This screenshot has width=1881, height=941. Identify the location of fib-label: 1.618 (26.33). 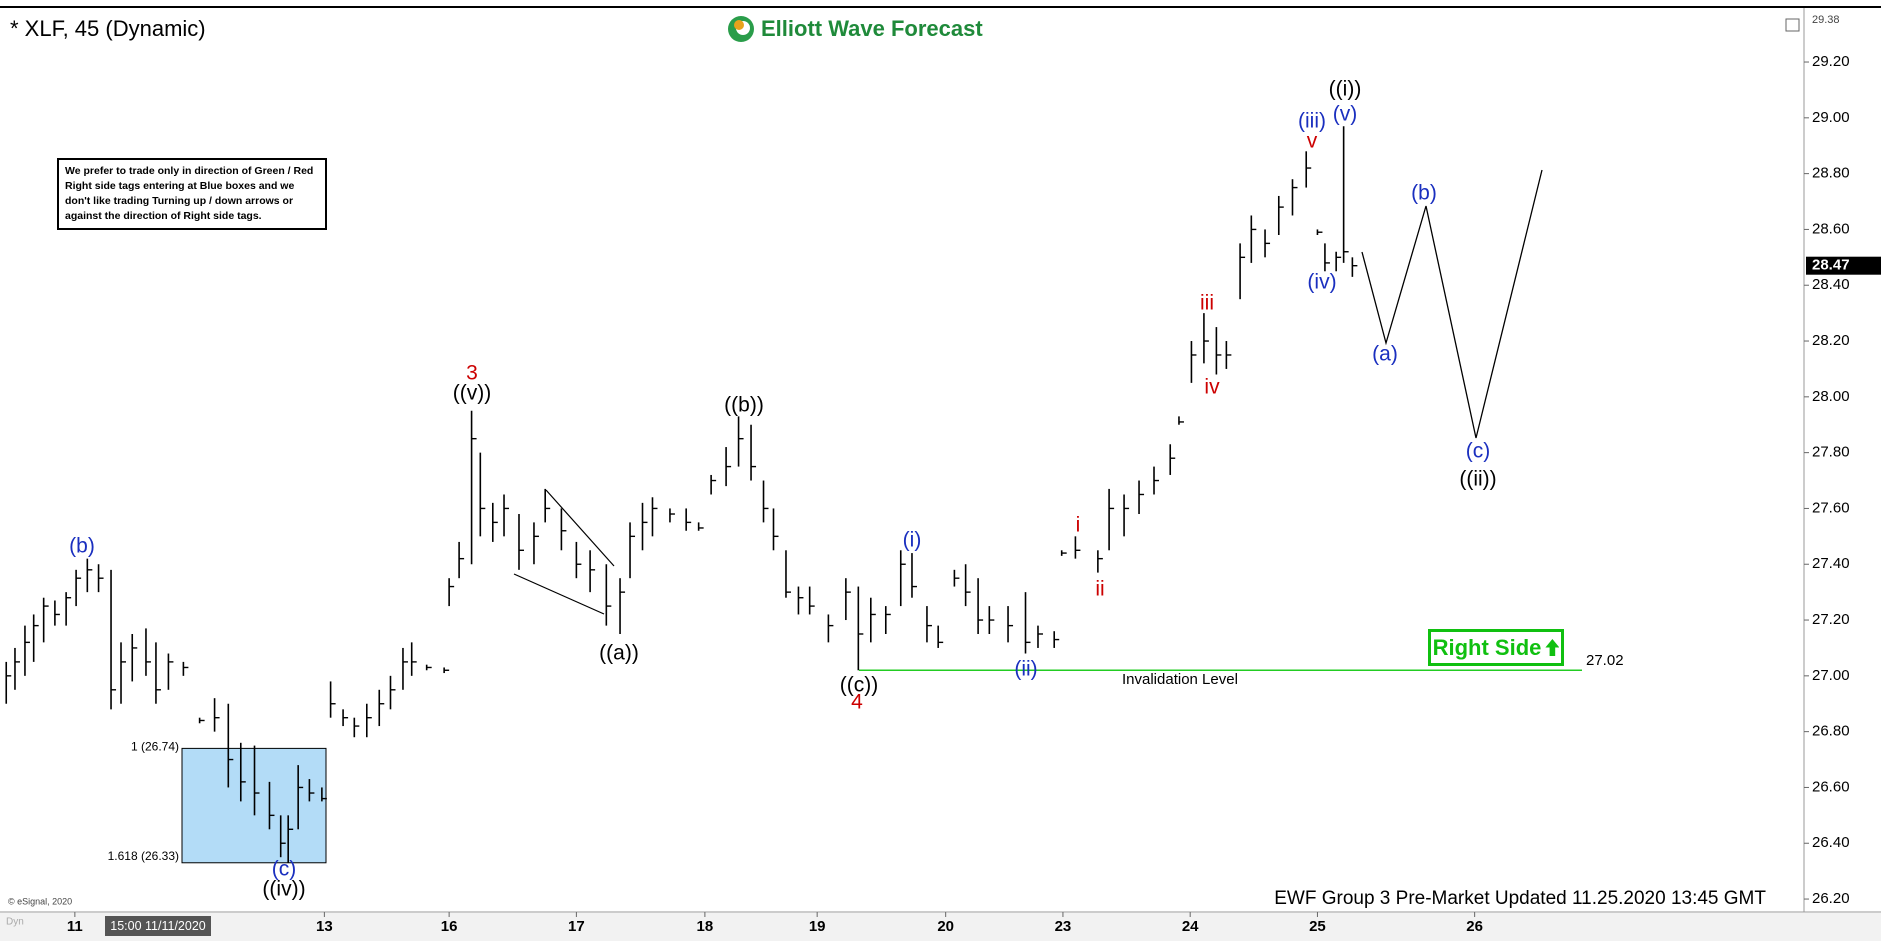
(143, 856).